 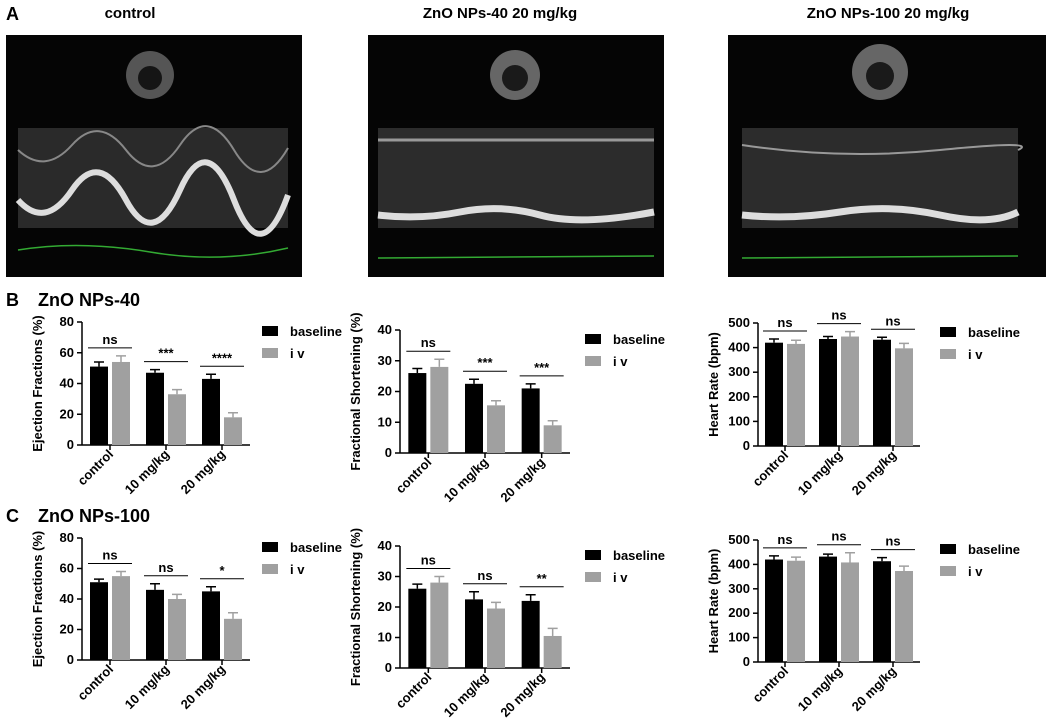 I want to click on significance-label: ****, so click(x=222, y=357).